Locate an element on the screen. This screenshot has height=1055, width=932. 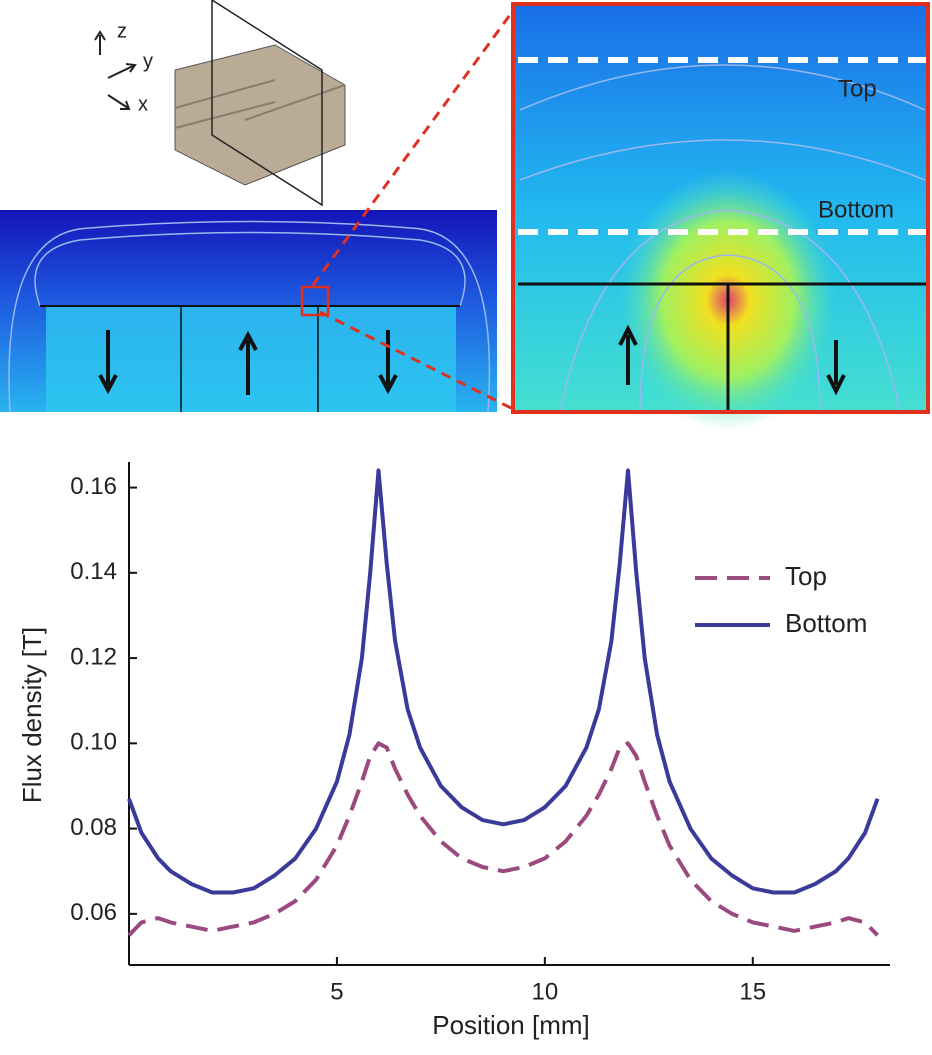
x-tick-label: 10 is located at coordinates (544, 991).